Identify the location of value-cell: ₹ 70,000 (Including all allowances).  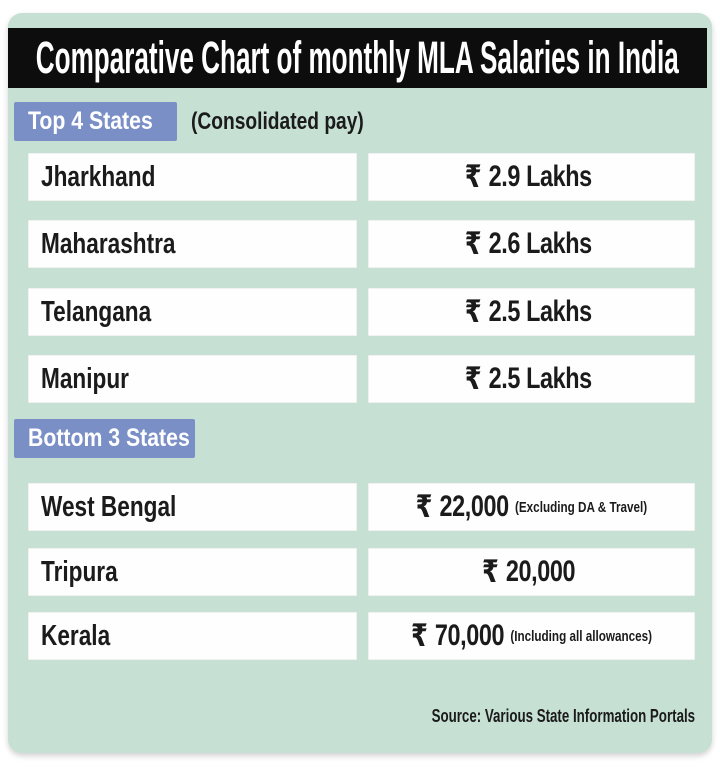
(531, 636).